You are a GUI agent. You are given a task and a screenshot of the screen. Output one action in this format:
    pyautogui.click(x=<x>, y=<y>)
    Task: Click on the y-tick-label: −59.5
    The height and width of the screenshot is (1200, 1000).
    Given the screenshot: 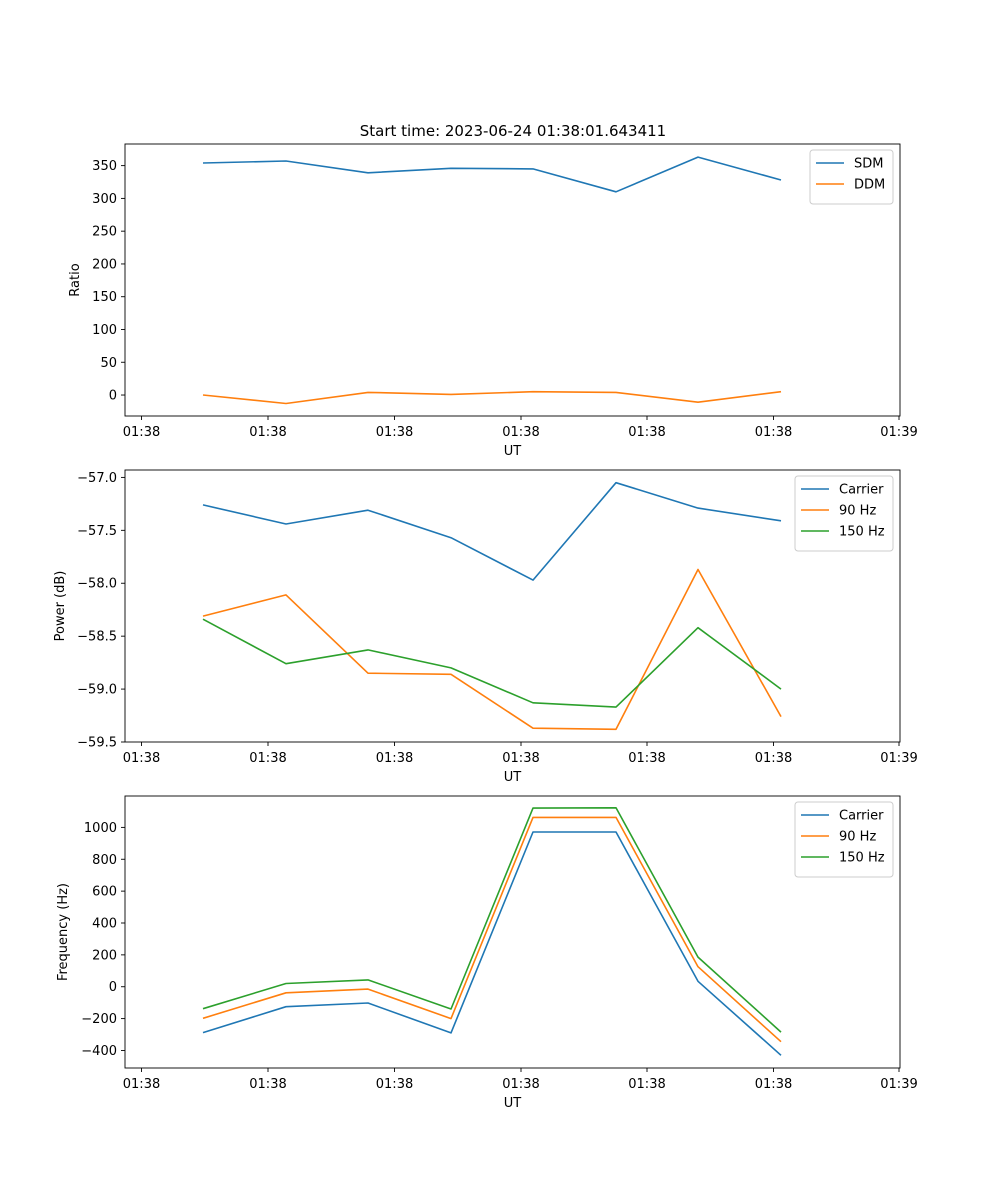 What is the action you would take?
    pyautogui.click(x=97, y=743)
    